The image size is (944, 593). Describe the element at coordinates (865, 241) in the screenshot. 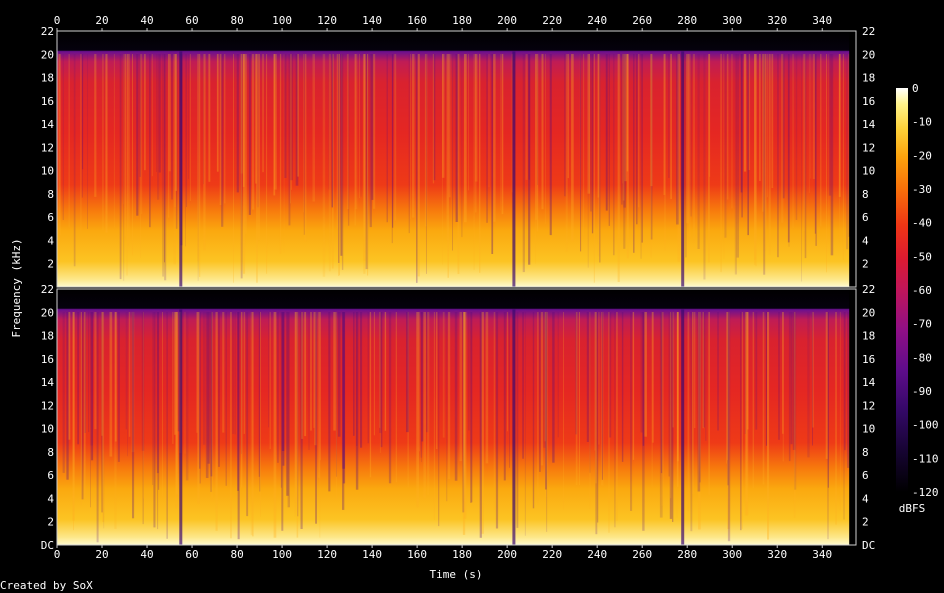

I see `y-tick-label-right: 4` at that location.